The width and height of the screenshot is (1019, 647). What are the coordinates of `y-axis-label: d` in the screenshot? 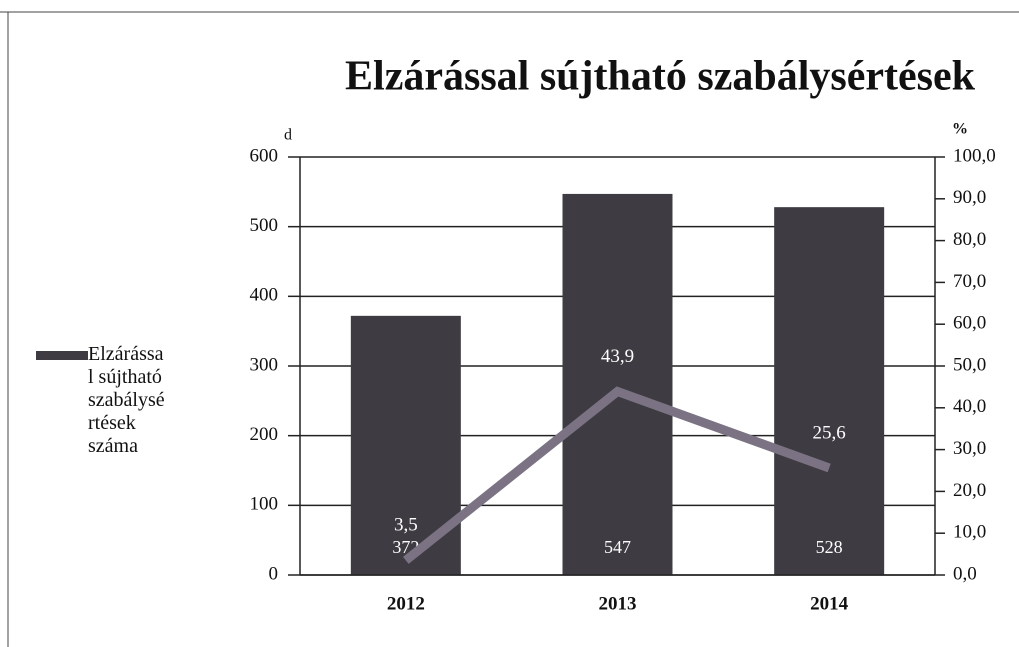 It's located at (288, 135).